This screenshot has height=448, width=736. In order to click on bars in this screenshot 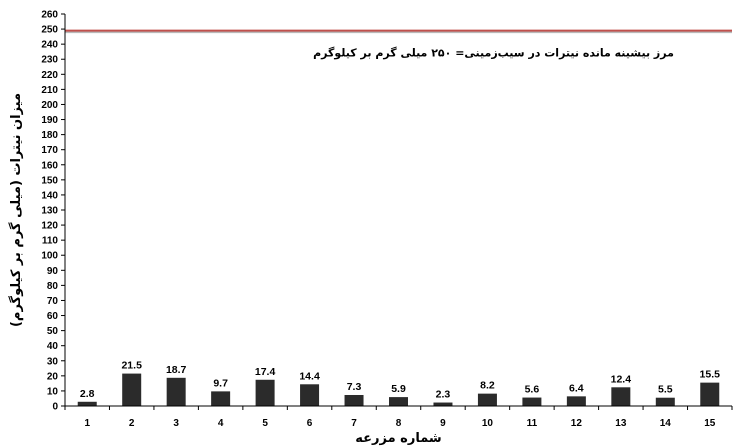, I will do `click(398, 389)`.